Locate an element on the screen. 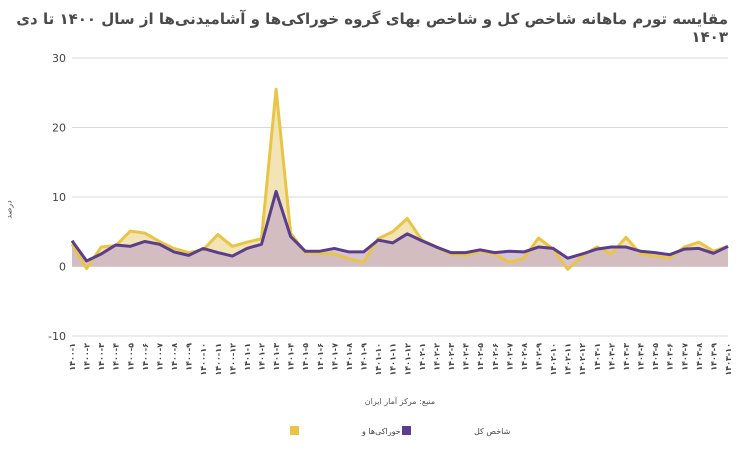  x-tick-label: ۱۴۰۳-۸ is located at coordinates (699, 357).